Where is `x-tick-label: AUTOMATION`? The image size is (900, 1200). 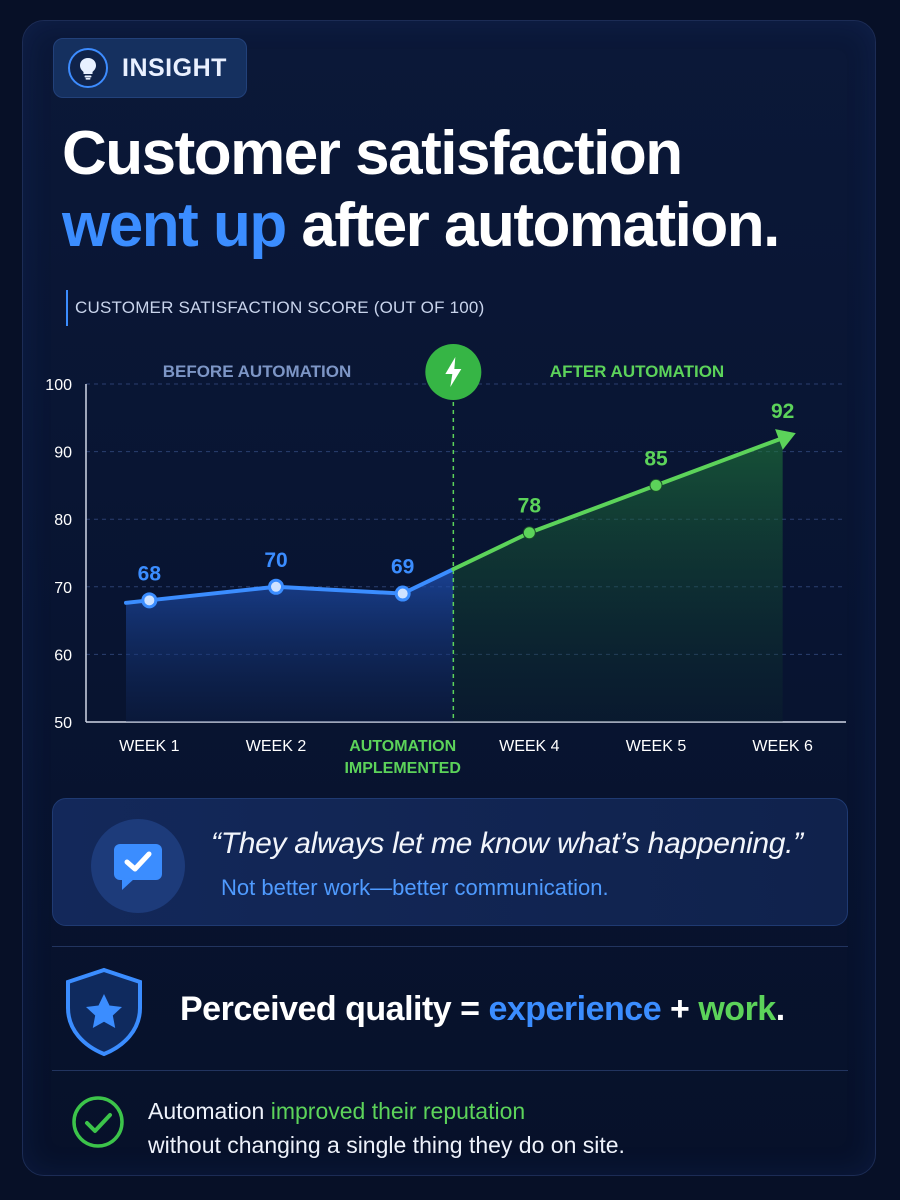
x-tick-label: AUTOMATION is located at coordinates (402, 746).